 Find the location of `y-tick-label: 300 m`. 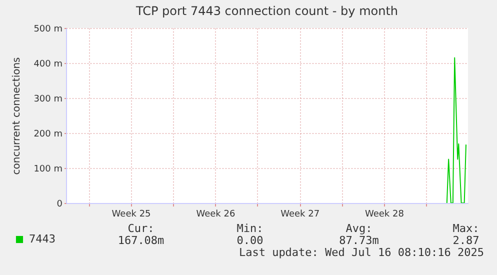

y-tick-label: 300 m is located at coordinates (48, 99).